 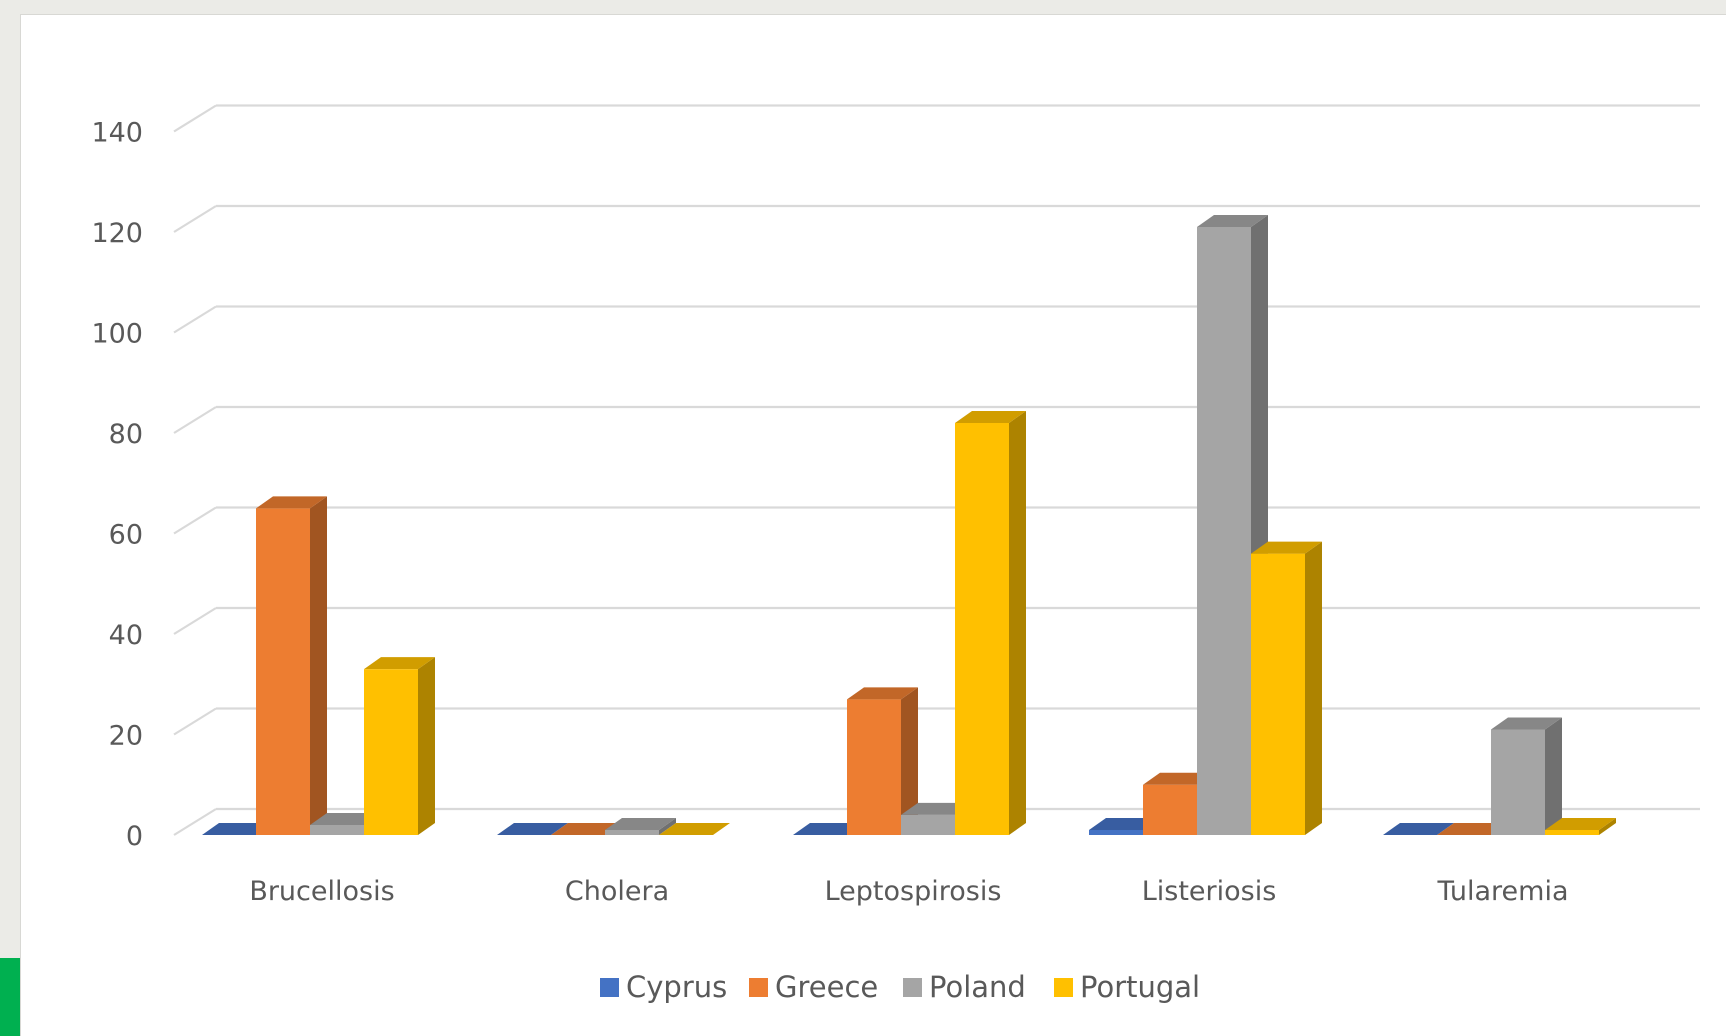 I want to click on x-category-label: Leptospirosis, so click(x=913, y=891).